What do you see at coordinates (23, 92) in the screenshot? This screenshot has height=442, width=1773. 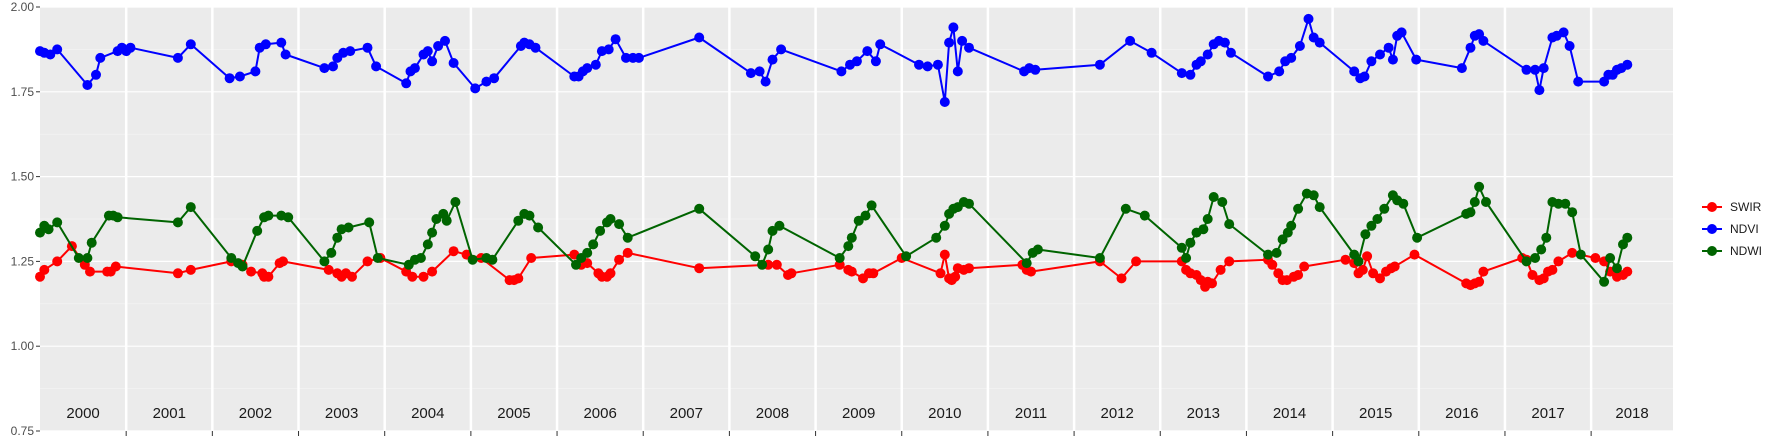 I see `y-tick-label: 1.75` at bounding box center [23, 92].